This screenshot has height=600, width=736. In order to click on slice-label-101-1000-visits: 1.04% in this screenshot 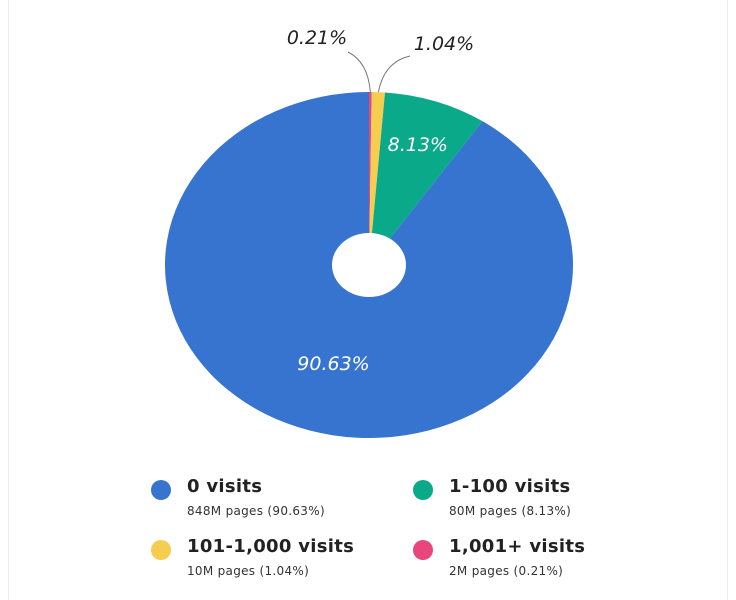, I will do `click(444, 44)`.